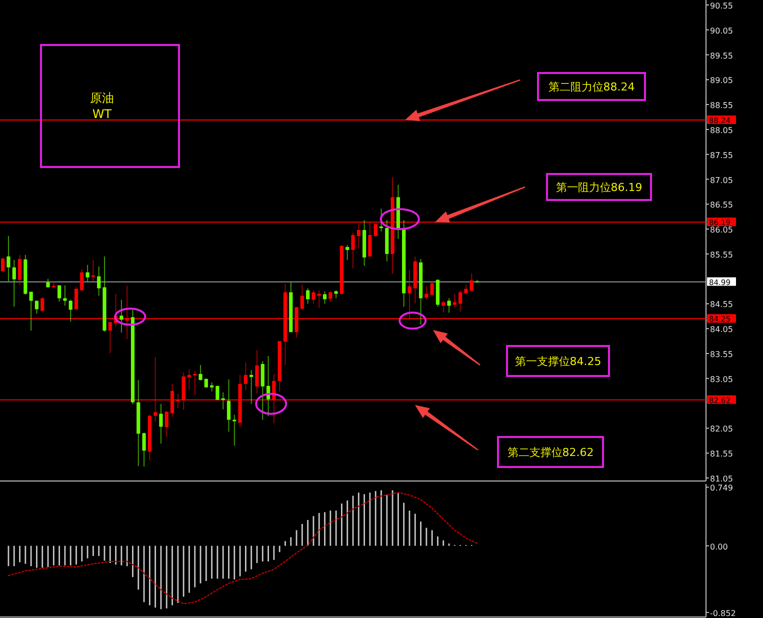  Describe the element at coordinates (721, 329) in the screenshot. I see `y-tick-label: 84.05` at that location.